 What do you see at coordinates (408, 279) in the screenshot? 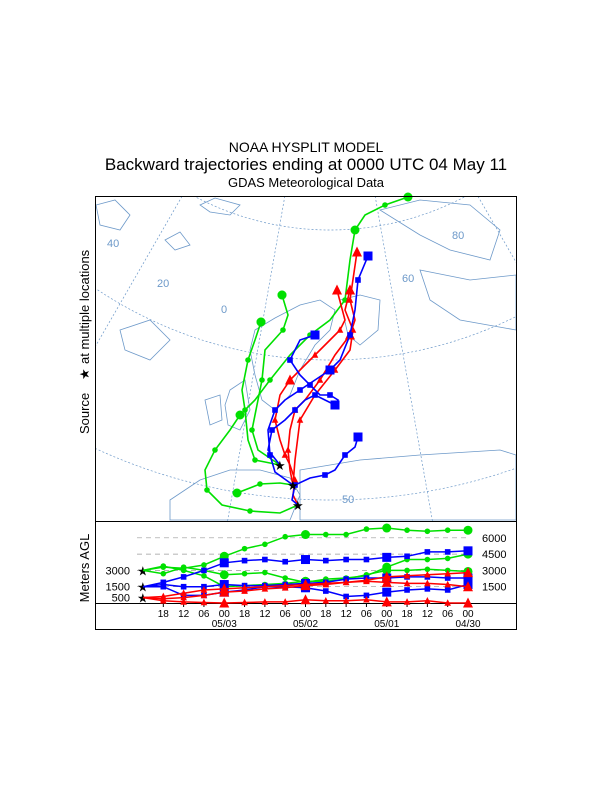
I see `grid-label: 60` at bounding box center [408, 279].